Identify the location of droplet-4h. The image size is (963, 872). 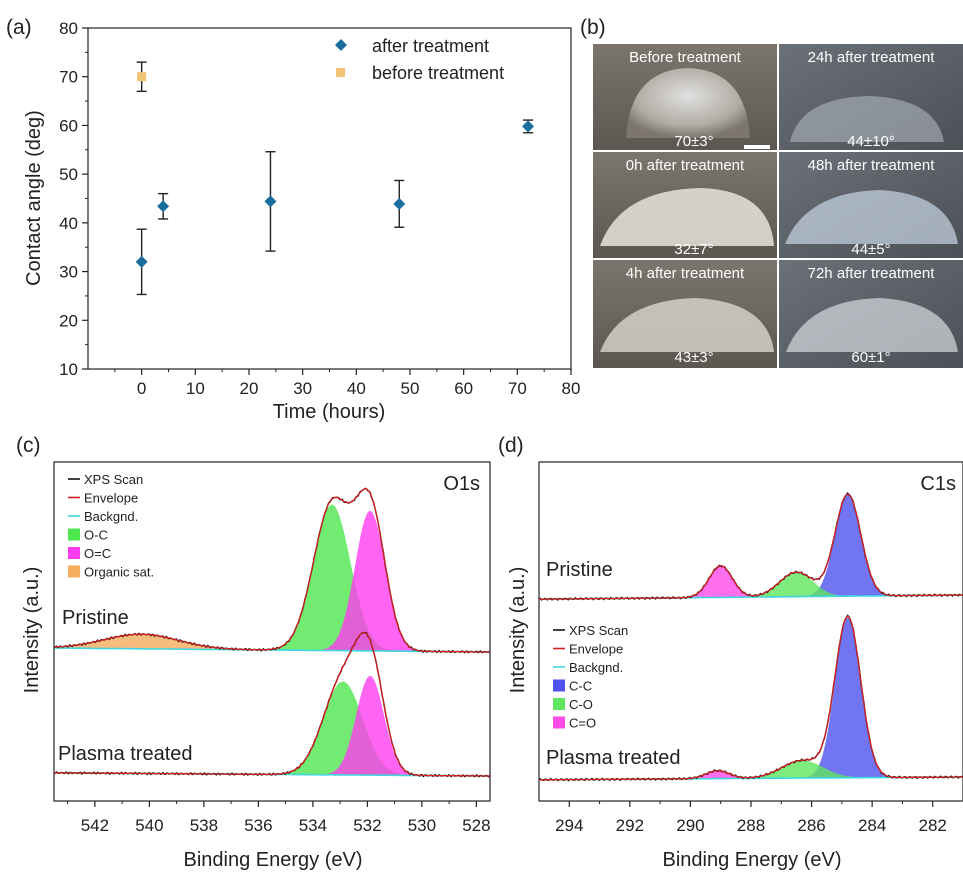
(687, 325).